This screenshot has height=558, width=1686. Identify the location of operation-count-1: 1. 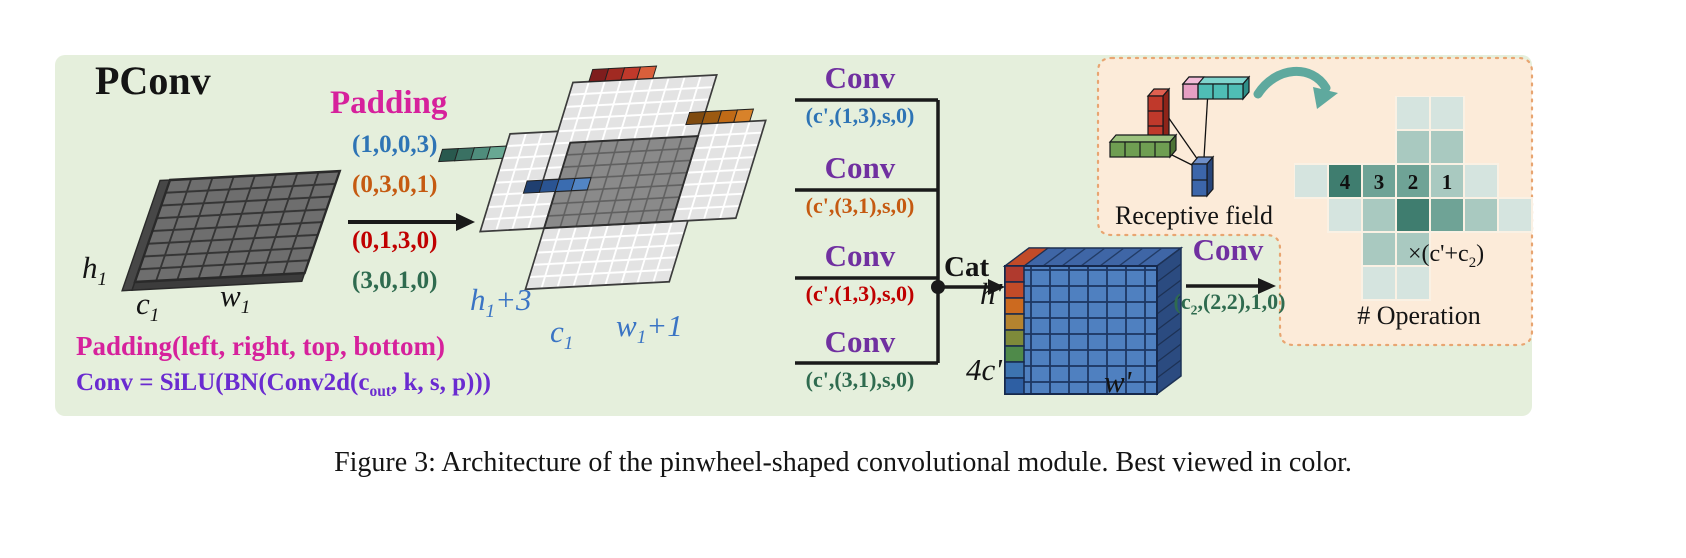
(1447, 182).